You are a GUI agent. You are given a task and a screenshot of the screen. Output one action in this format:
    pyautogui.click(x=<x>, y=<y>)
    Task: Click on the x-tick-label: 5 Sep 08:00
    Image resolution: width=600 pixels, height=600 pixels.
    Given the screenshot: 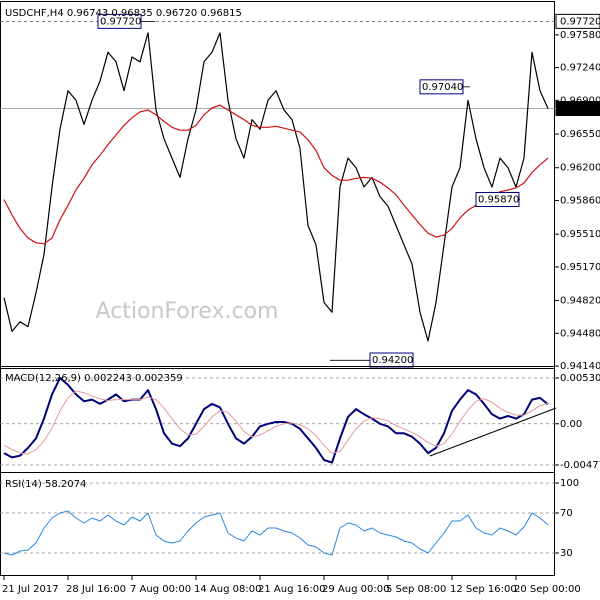 What is the action you would take?
    pyautogui.click(x=416, y=589)
    